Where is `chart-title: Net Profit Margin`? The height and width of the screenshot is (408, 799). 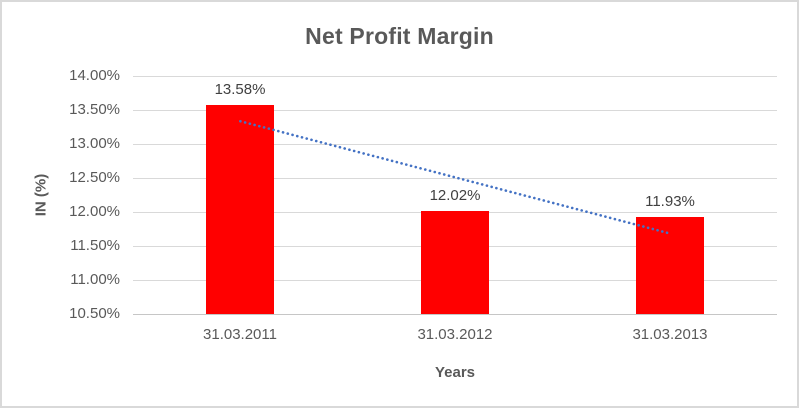
chart-title: Net Profit Margin is located at coordinates (399, 36).